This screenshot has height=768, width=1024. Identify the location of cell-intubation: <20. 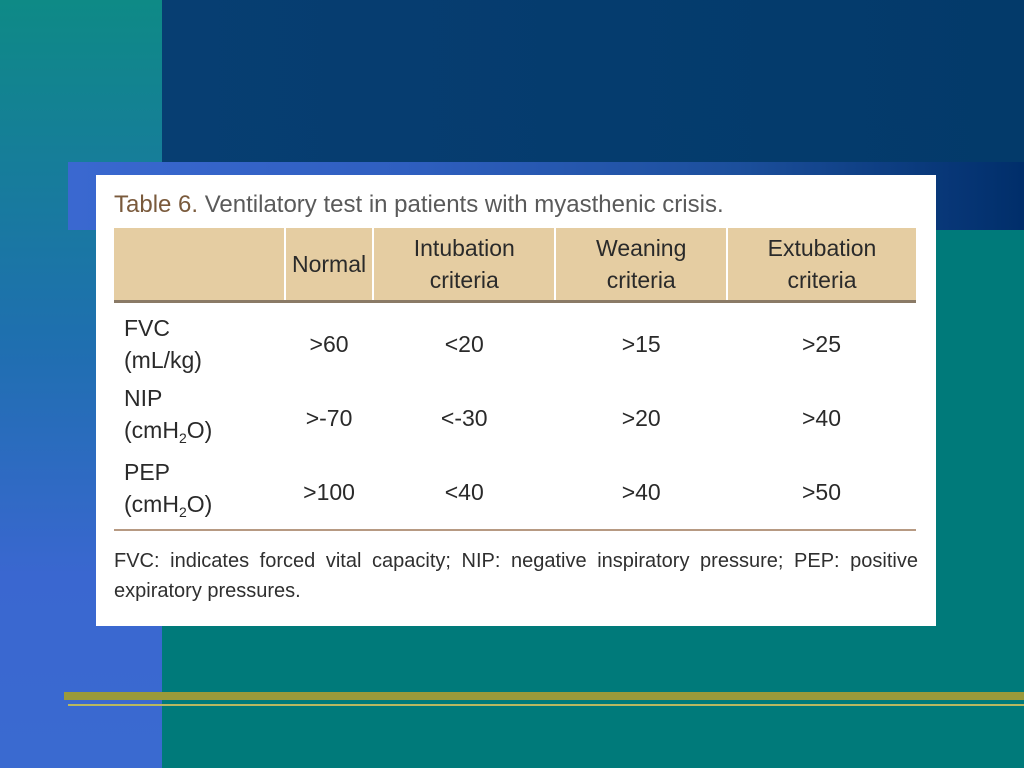
(464, 343).